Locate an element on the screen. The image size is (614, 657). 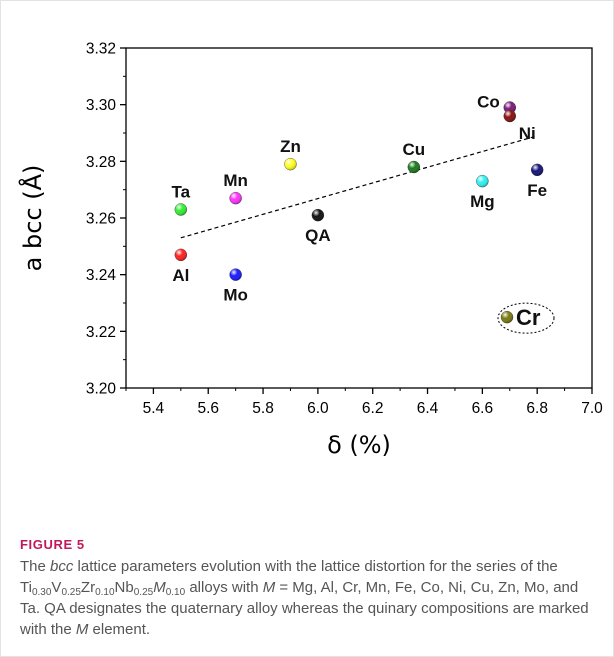
point-cu: Cu is located at coordinates (413, 157).